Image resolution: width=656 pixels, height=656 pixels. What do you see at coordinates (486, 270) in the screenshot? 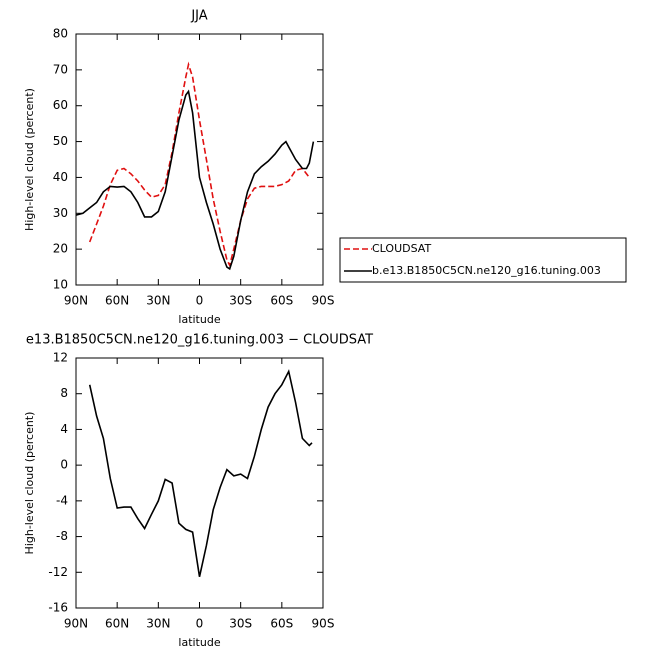
I see `legend-label: b.e13.B1850C5CN.ne120_g16.tuning.003` at bounding box center [486, 270].